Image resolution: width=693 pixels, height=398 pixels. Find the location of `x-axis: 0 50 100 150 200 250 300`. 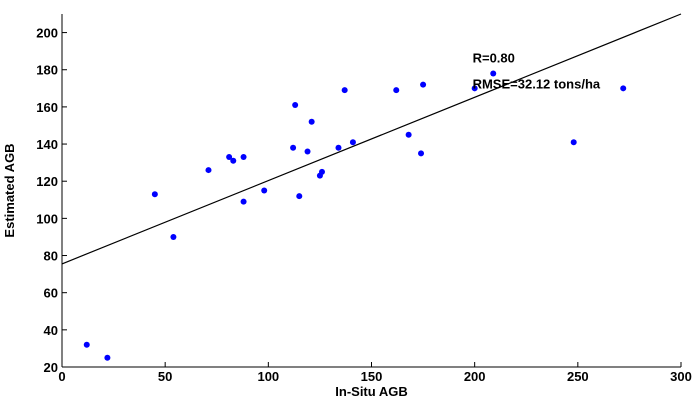

x-axis: 0 50 100 150 200 250 300 is located at coordinates (375, 373).